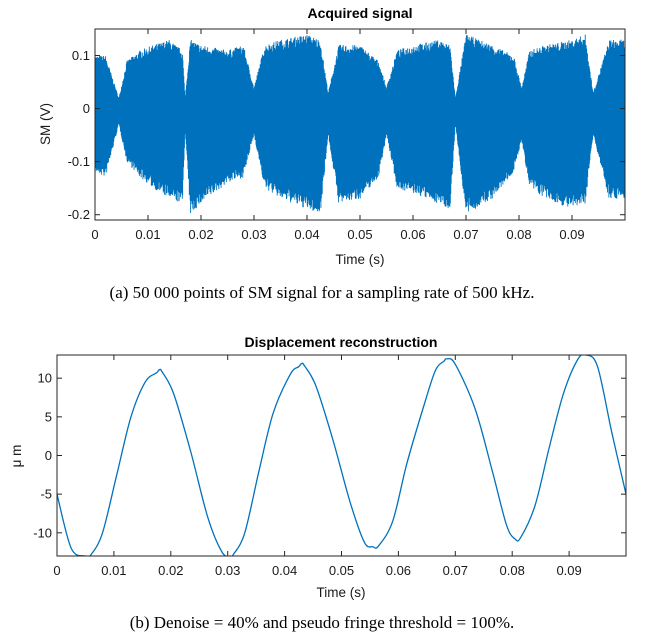 This screenshot has height=641, width=645. Describe the element at coordinates (45, 124) in the screenshot. I see `y-axis-label: SM (V)` at that location.